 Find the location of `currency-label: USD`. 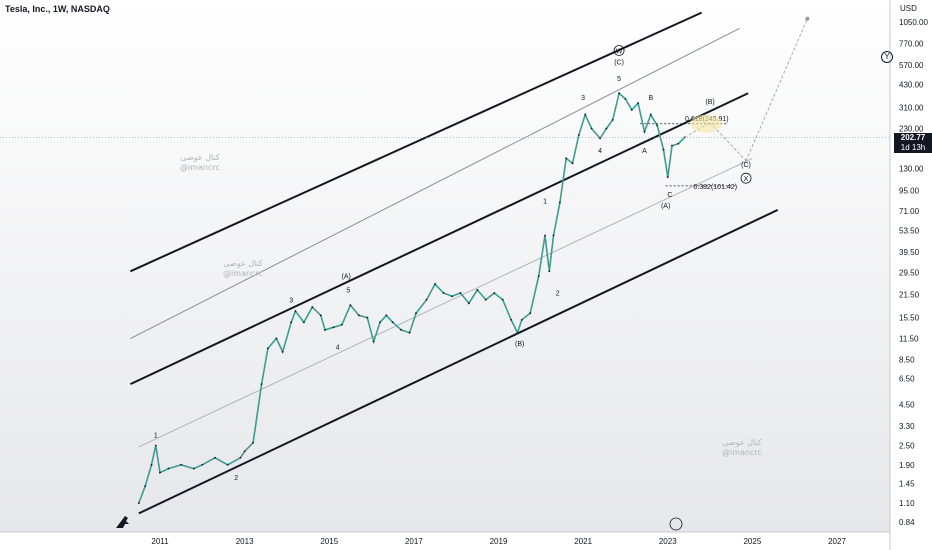

currency-label: USD is located at coordinates (908, 8).